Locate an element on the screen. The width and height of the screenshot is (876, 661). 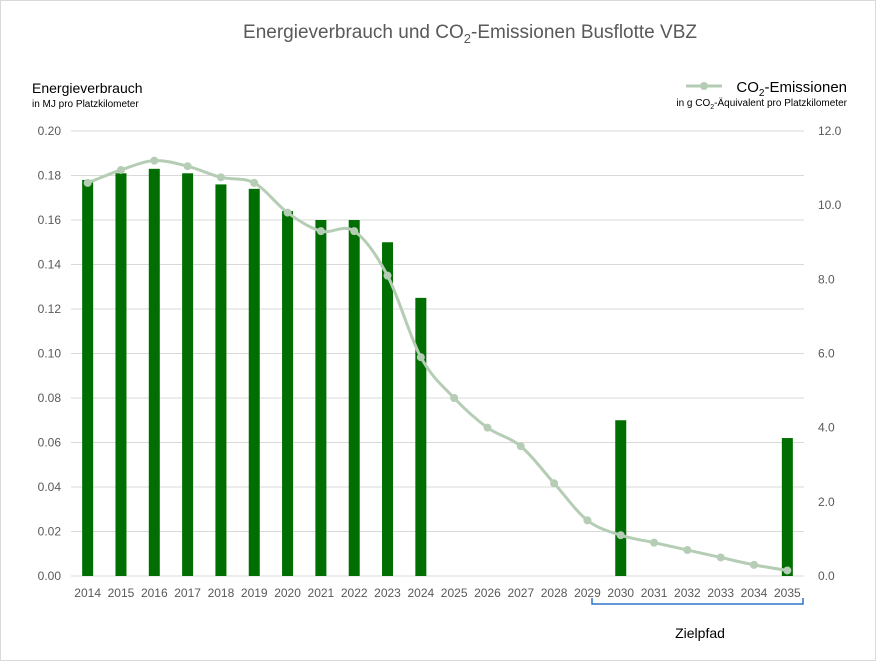
x-tick-label: 2022 is located at coordinates (354, 593).